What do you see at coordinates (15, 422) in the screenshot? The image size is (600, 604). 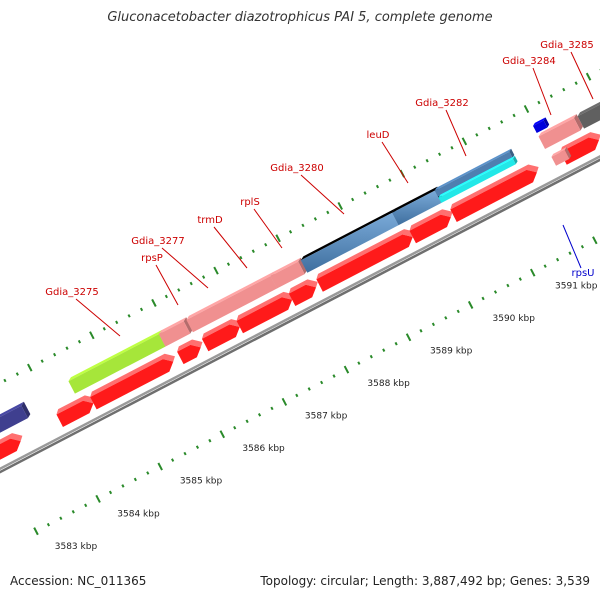 I see `gene-box-left` at bounding box center [15, 422].